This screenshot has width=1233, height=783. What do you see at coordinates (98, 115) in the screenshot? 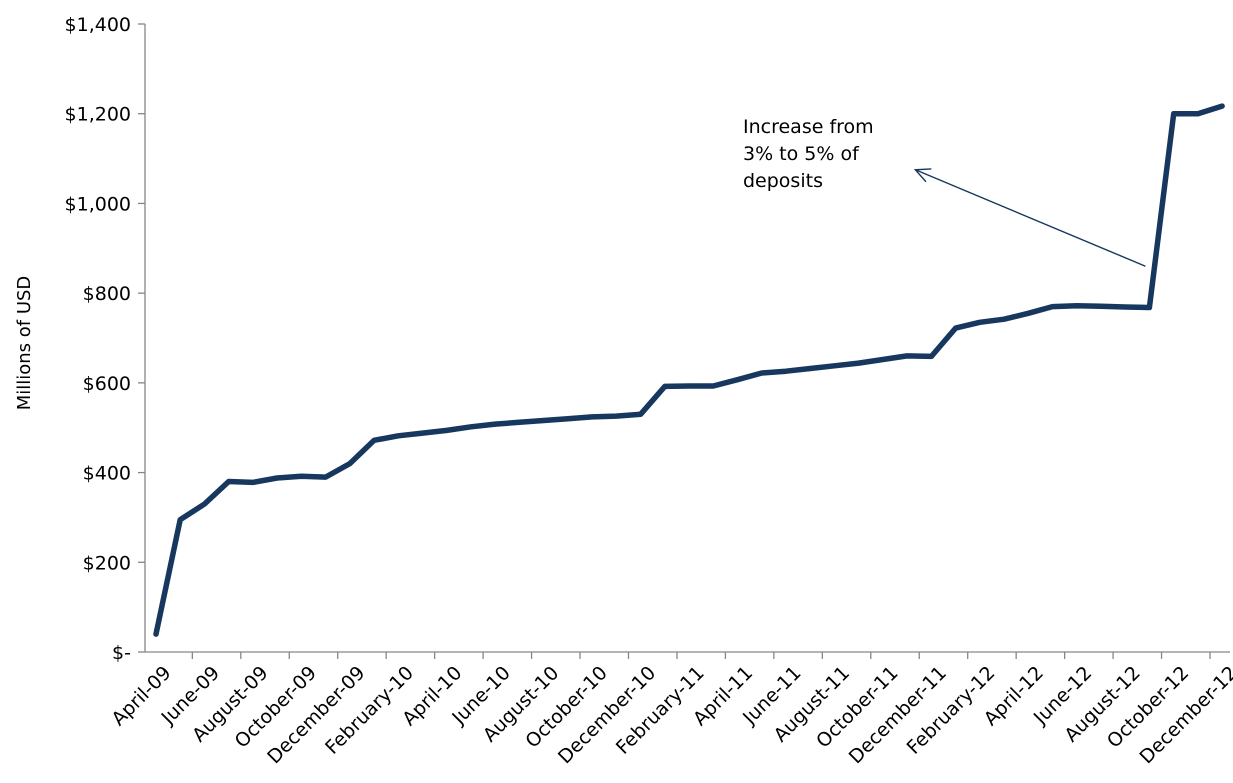
I see `y-tick-label: $1,200` at bounding box center [98, 115].